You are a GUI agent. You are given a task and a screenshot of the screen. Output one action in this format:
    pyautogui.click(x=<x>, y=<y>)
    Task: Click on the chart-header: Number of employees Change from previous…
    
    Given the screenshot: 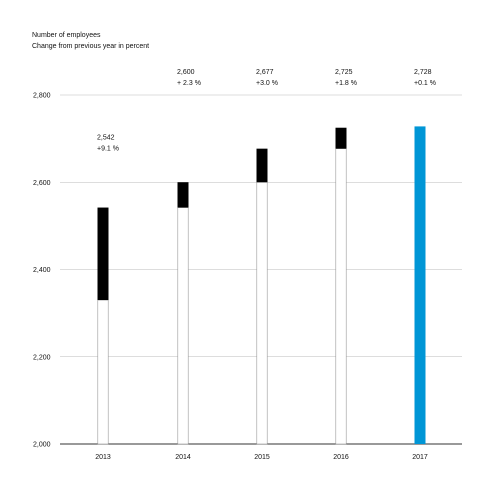 What is the action you would take?
    pyautogui.click(x=90, y=41)
    